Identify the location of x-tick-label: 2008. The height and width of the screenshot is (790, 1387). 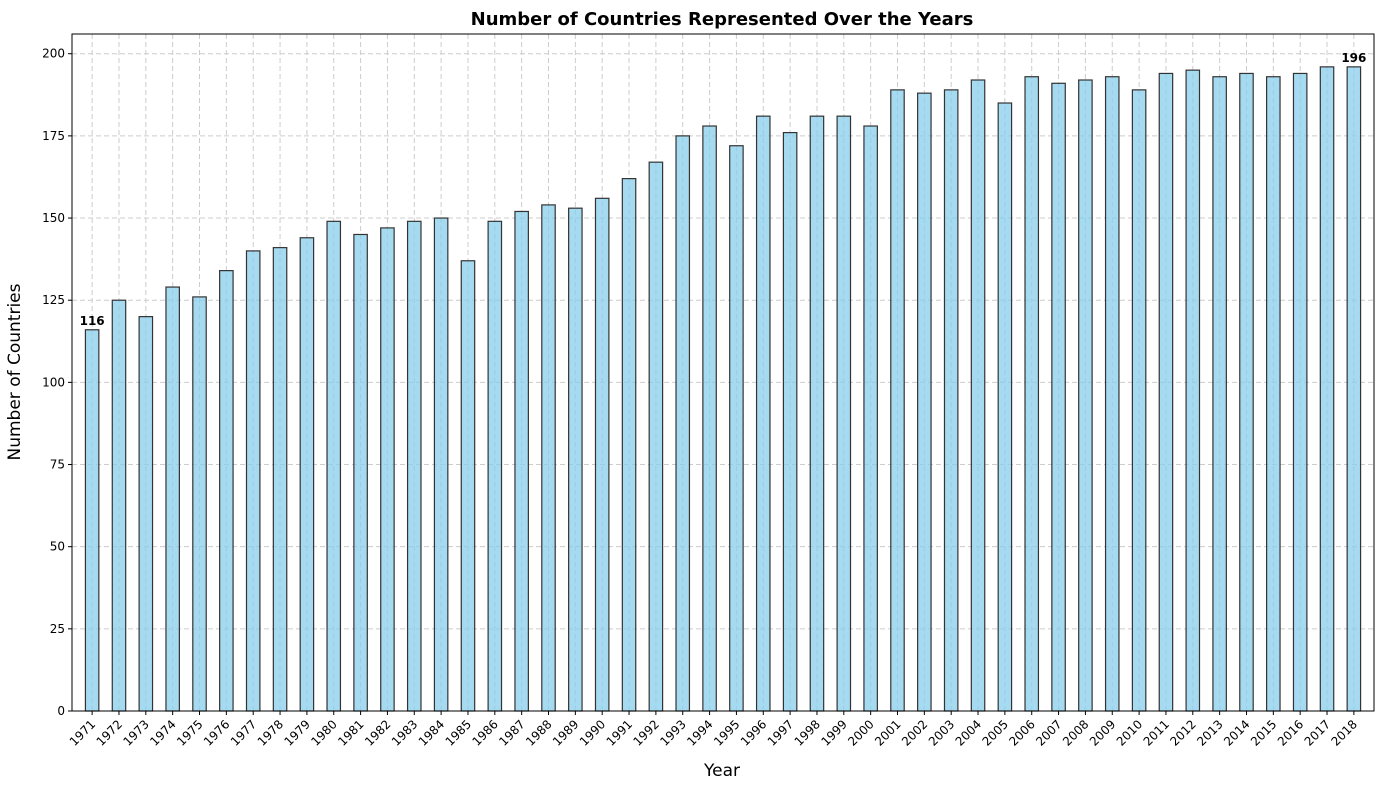
(1075, 732).